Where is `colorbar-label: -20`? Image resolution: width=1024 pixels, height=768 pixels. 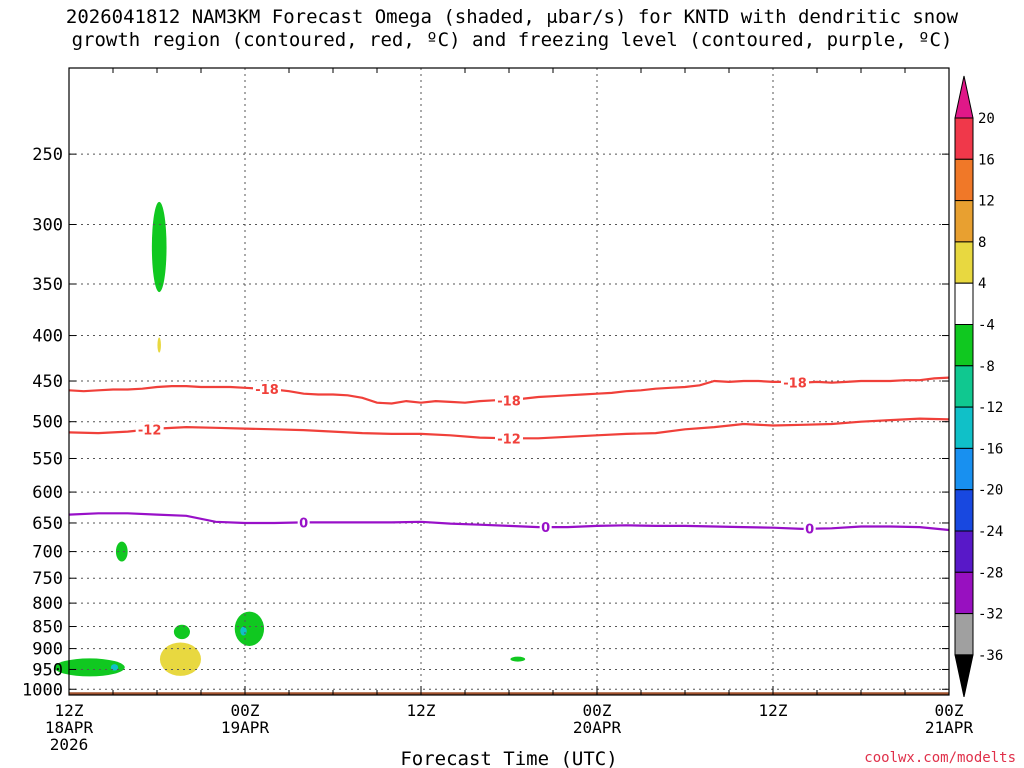 colorbar-label: -20 is located at coordinates (990, 491).